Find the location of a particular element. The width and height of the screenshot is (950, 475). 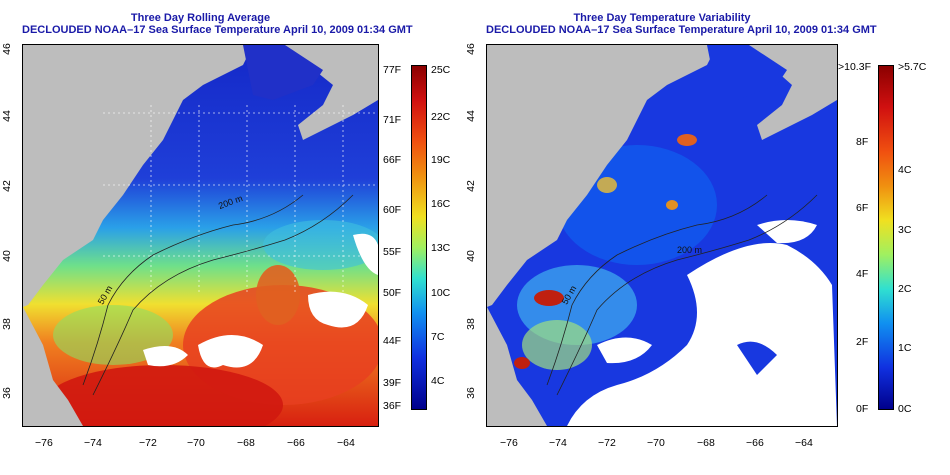

right-xtick: −74 is located at coordinates (558, 443).